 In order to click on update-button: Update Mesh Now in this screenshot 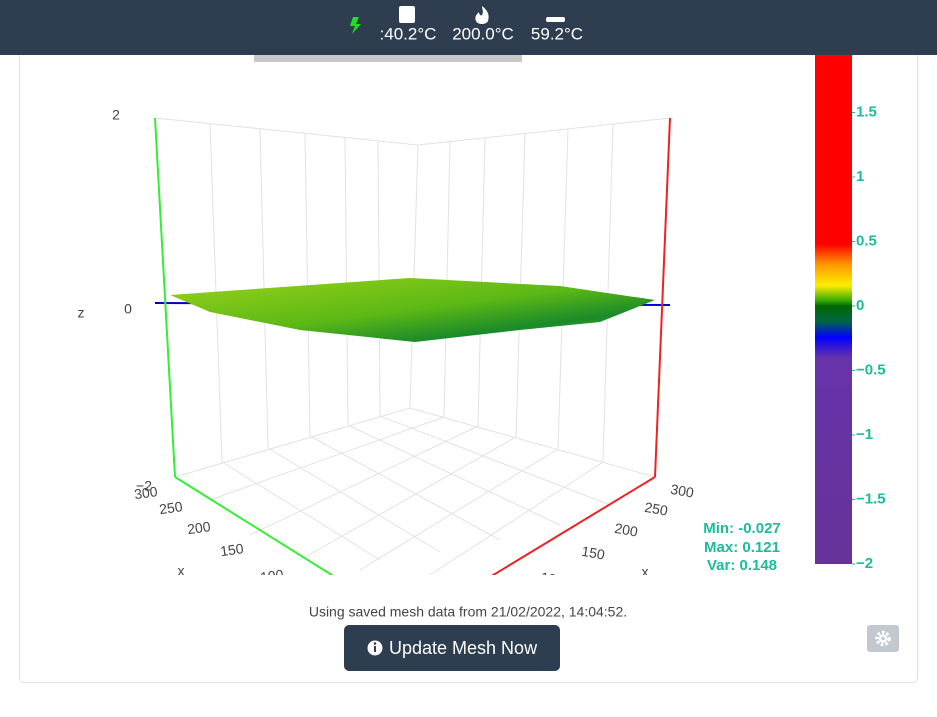, I will do `click(452, 648)`.